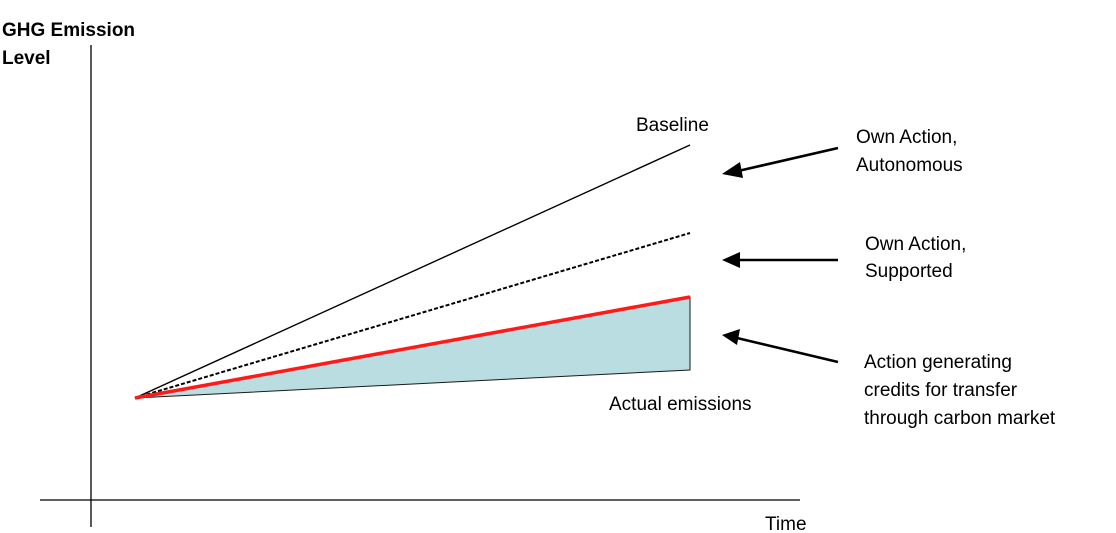  Describe the element at coordinates (26, 58) in the screenshot. I see `y-axis-label-line2: Level` at that location.